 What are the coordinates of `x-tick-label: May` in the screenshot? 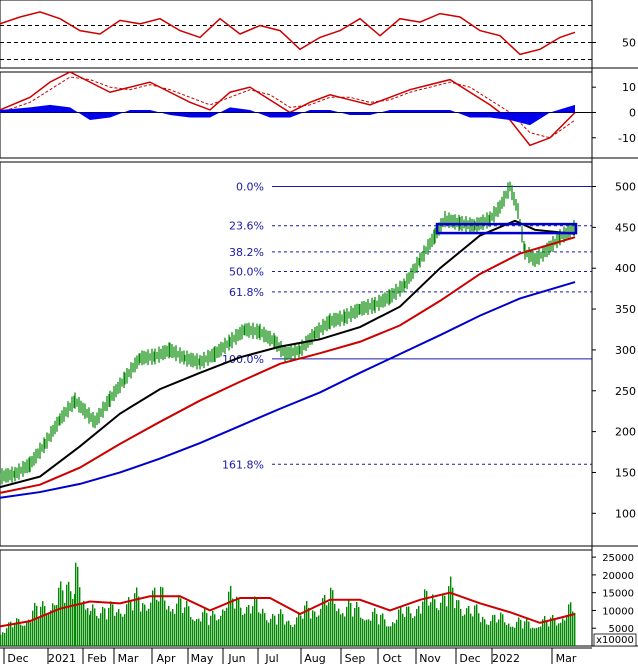 It's located at (202, 658).